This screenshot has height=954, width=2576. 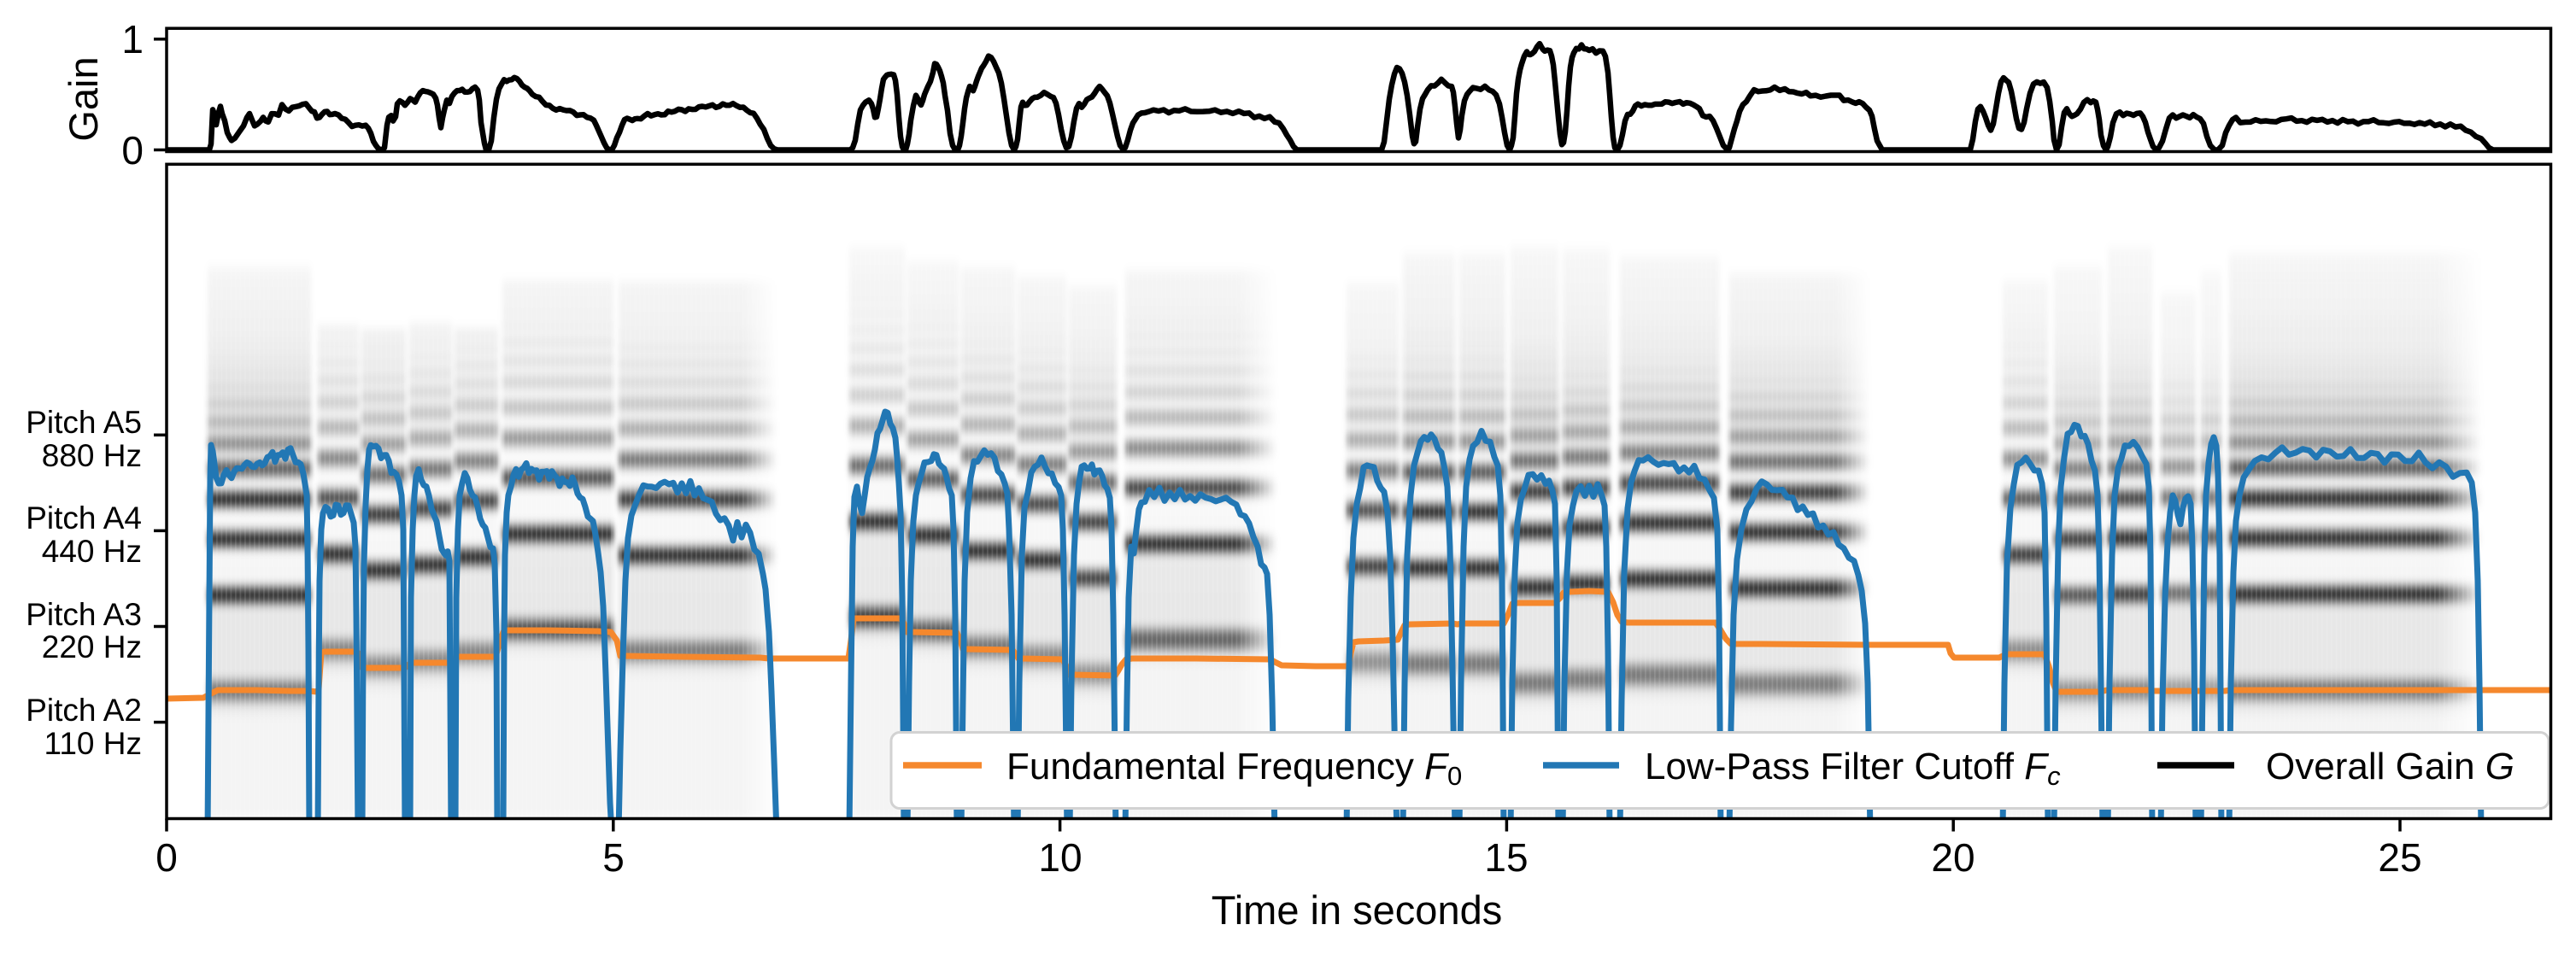 What do you see at coordinates (2399, 857) in the screenshot?
I see `svg-text: 25` at bounding box center [2399, 857].